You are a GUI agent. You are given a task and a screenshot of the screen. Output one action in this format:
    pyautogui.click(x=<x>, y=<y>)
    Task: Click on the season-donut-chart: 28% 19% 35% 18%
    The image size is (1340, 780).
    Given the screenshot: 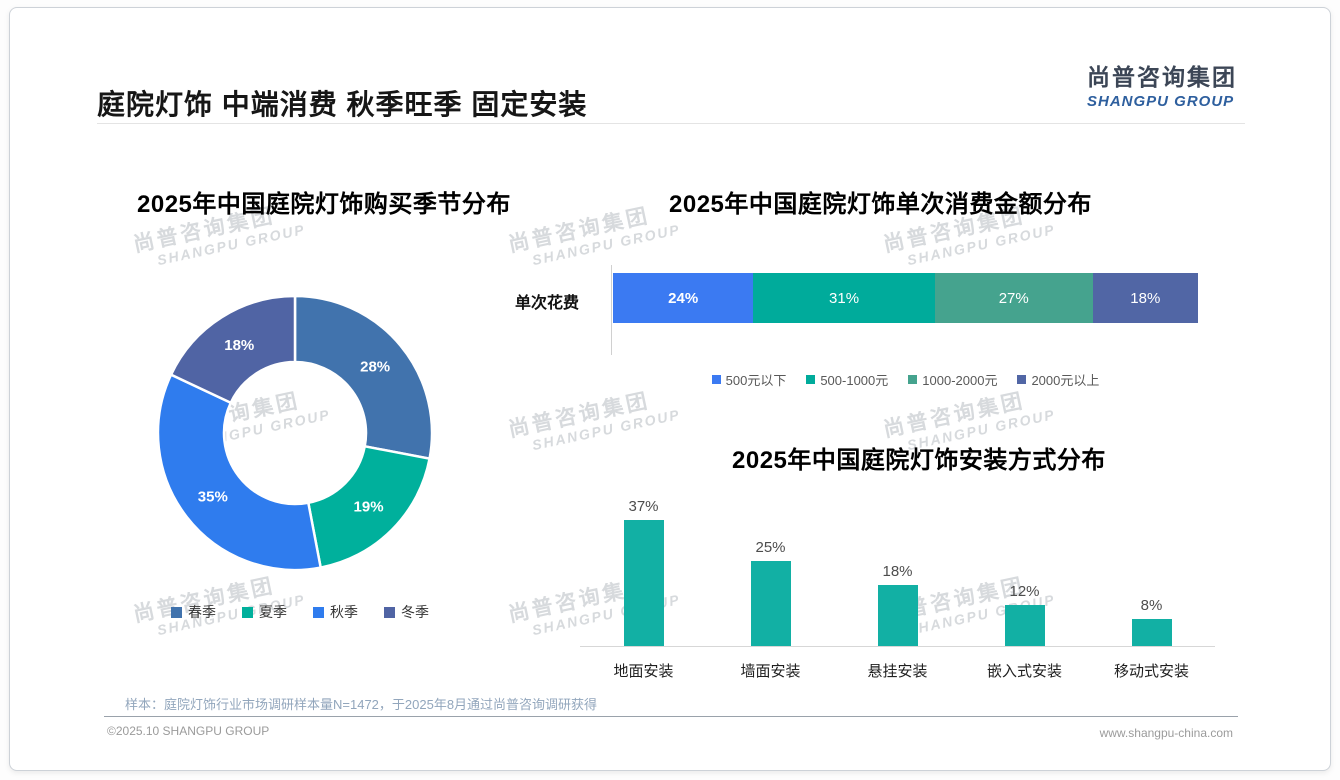 What is the action you would take?
    pyautogui.click(x=295, y=433)
    